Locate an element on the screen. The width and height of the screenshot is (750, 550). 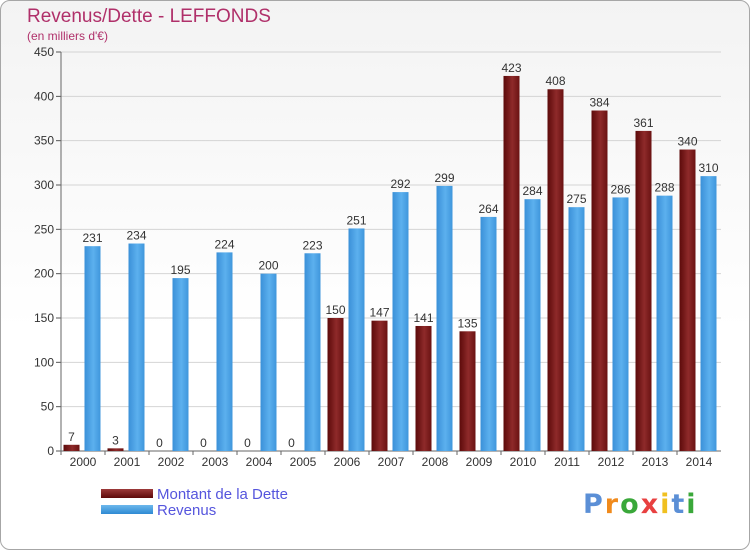
y-tick-label: 300 is located at coordinates (44, 185).